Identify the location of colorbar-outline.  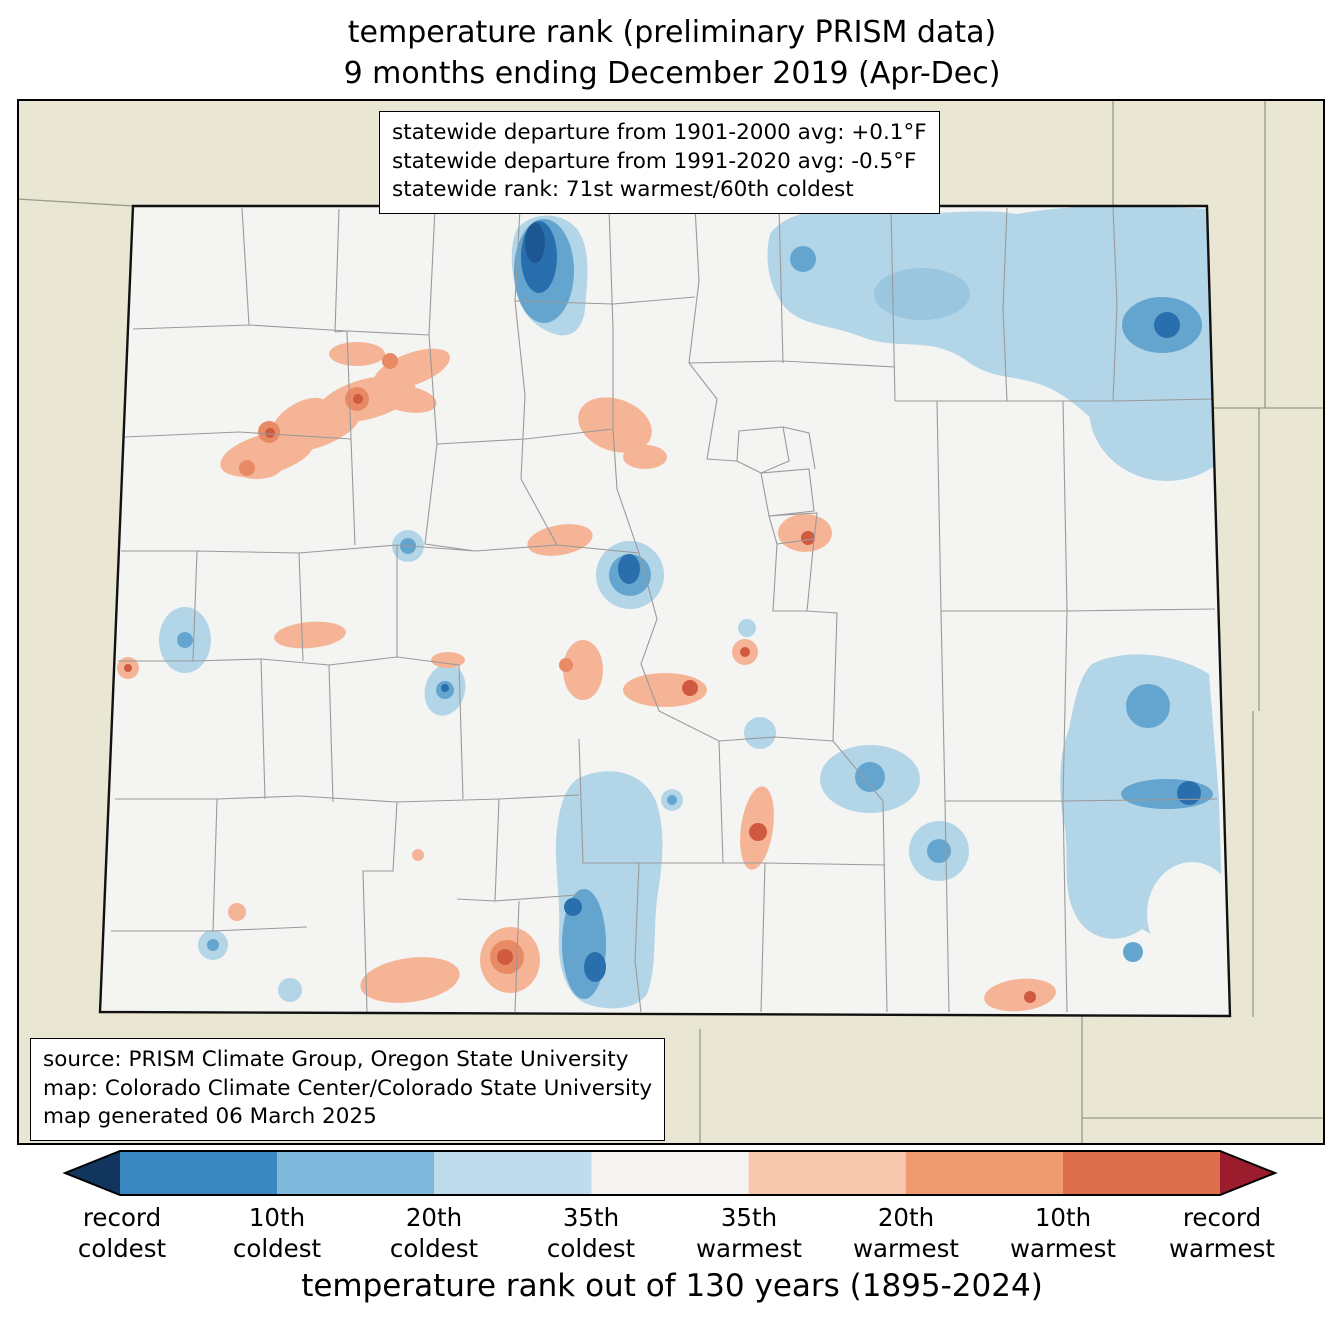
(670, 1173).